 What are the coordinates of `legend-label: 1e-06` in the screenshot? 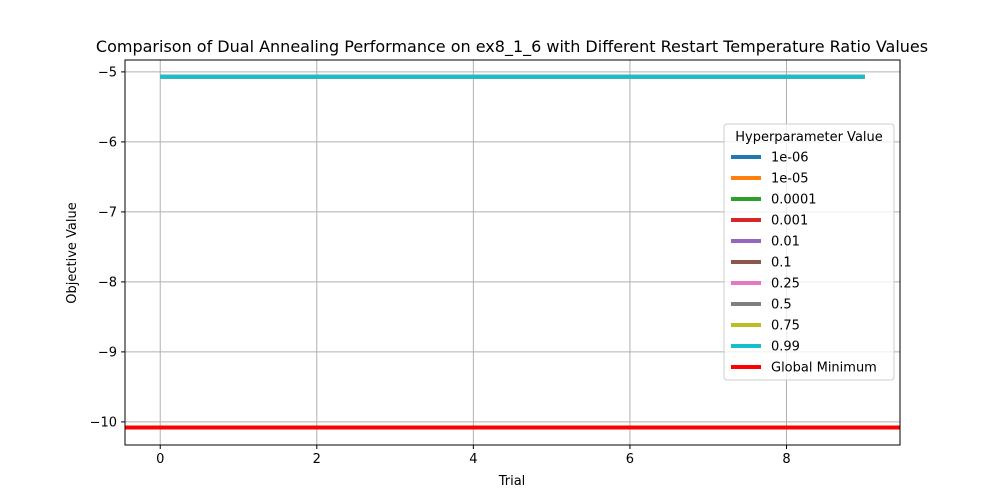 It's located at (790, 158).